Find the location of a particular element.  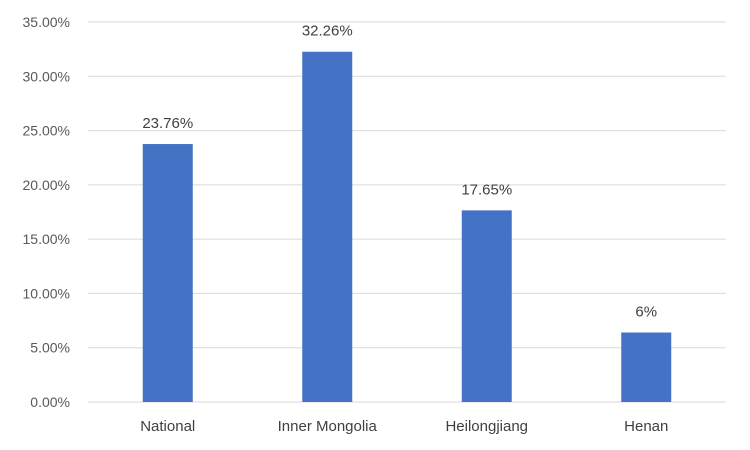

y-tick-label: 25.00% is located at coordinates (46, 131).